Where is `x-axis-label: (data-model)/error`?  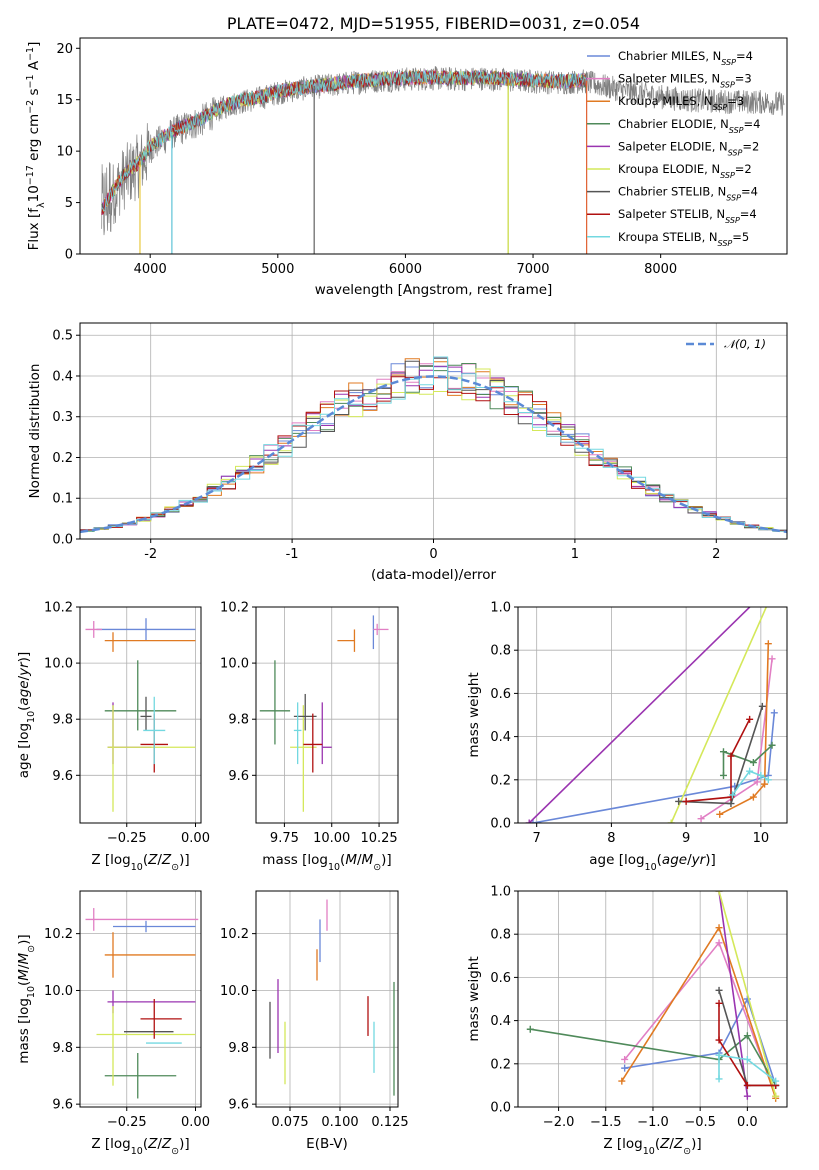
x-axis-label: (data-model)/error is located at coordinates (434, 575).